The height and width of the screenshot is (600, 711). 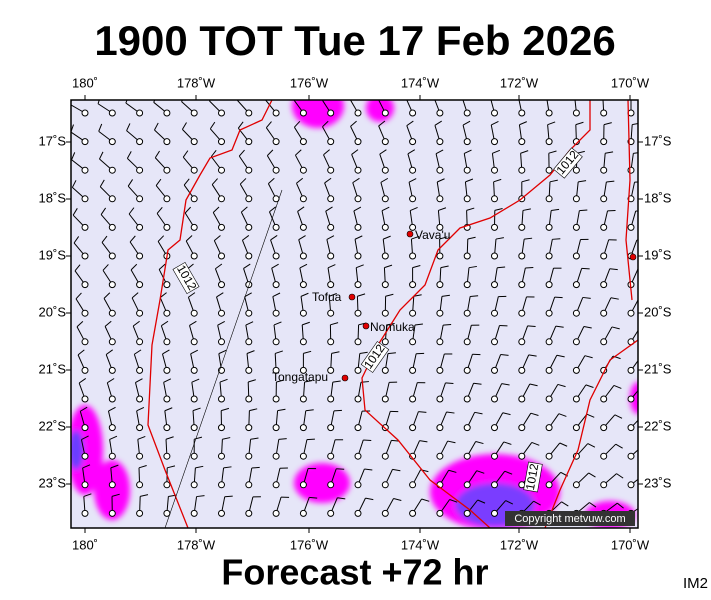 I want to click on lat-label: 23˚S, so click(x=53, y=482).